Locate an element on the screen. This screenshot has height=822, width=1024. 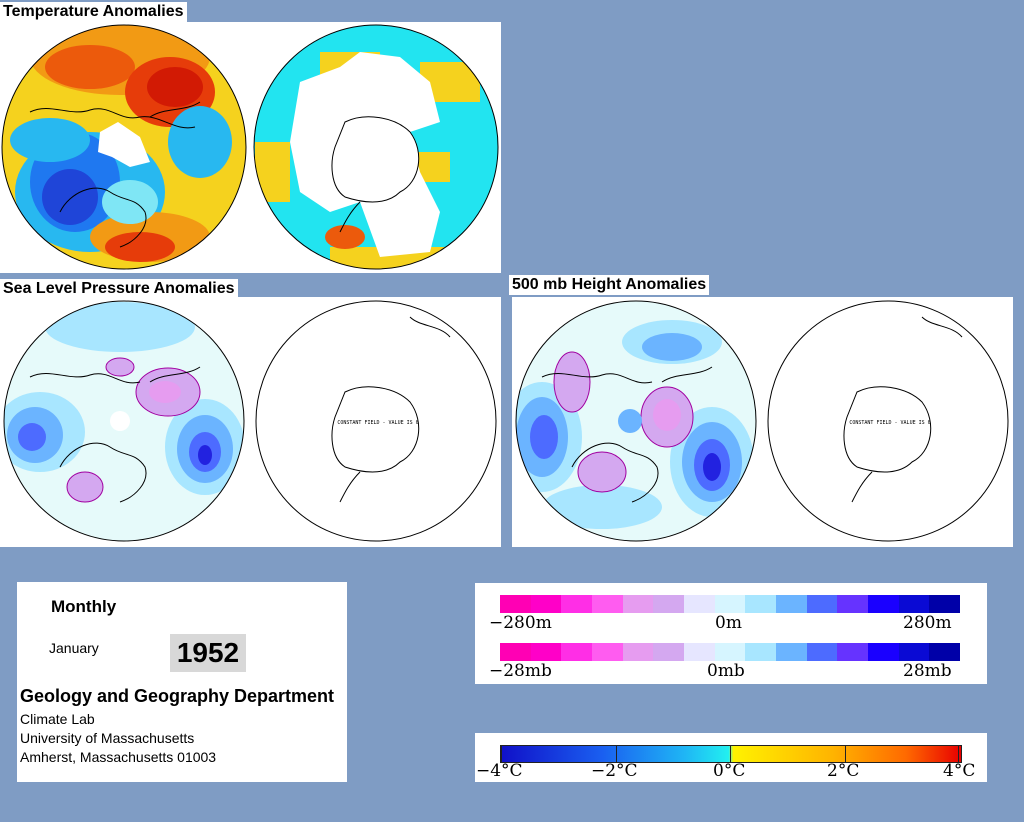
height-mid-label: 0m is located at coordinates (728, 623).